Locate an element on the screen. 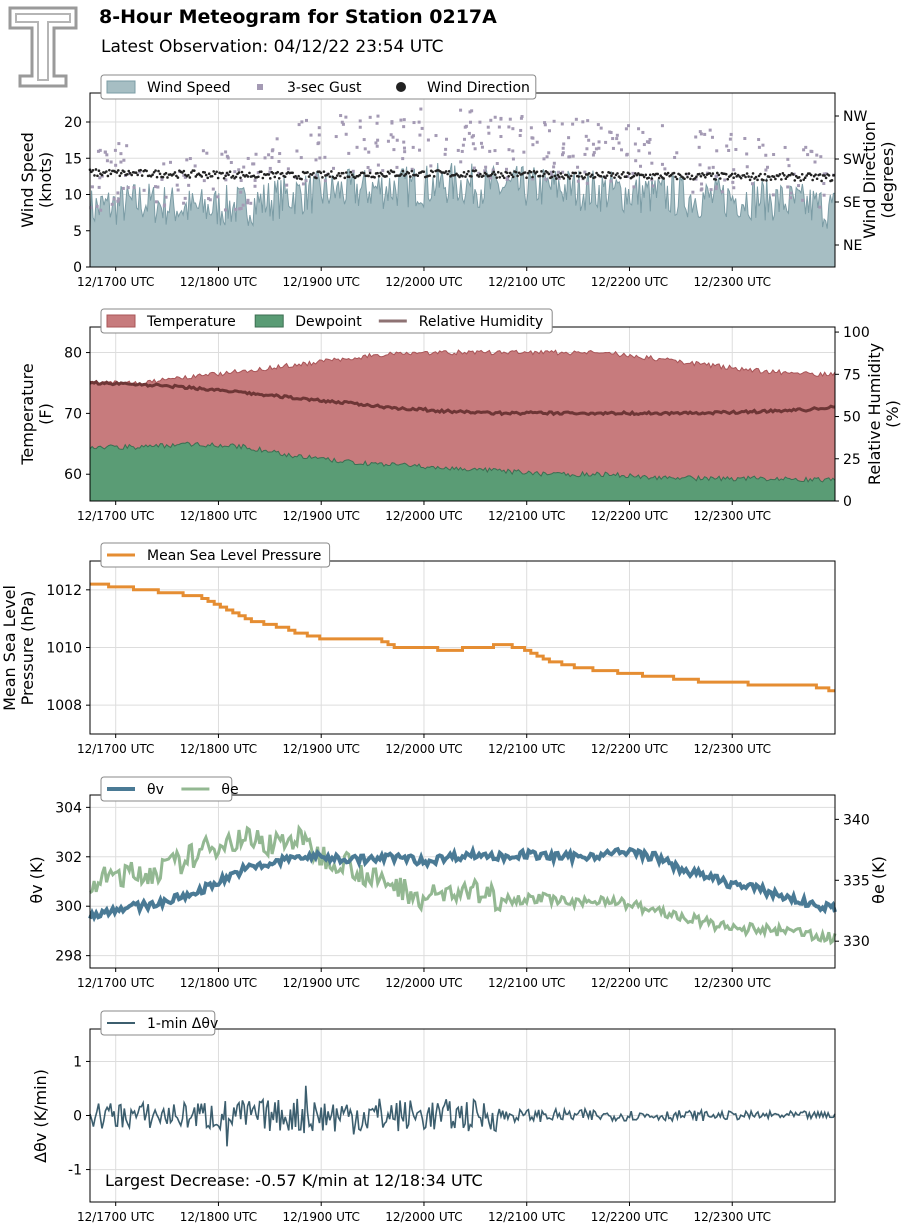 This screenshot has width=913, height=1231. legend-item: 1-min Δθv is located at coordinates (162, 1024).